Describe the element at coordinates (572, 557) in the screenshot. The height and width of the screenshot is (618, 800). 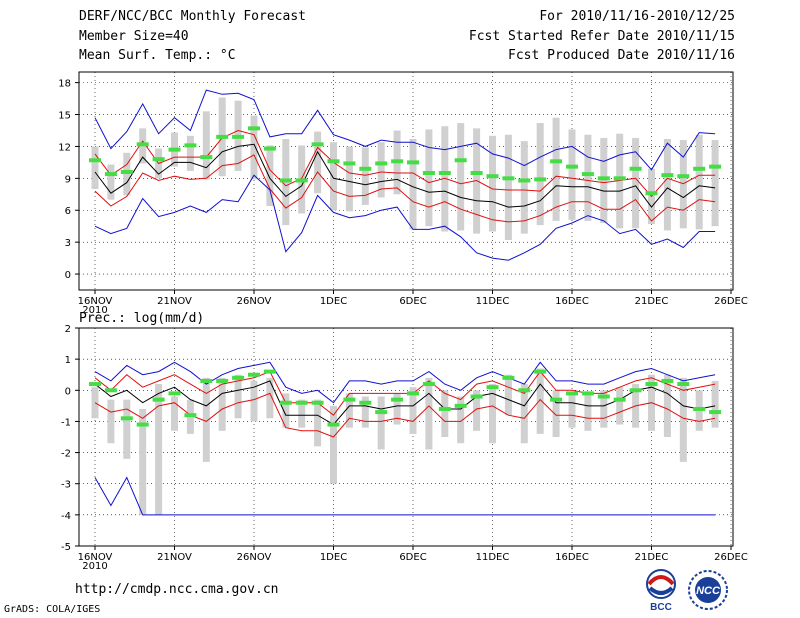
I see `panel2-x-tick-label-6: 16DEC` at that location.